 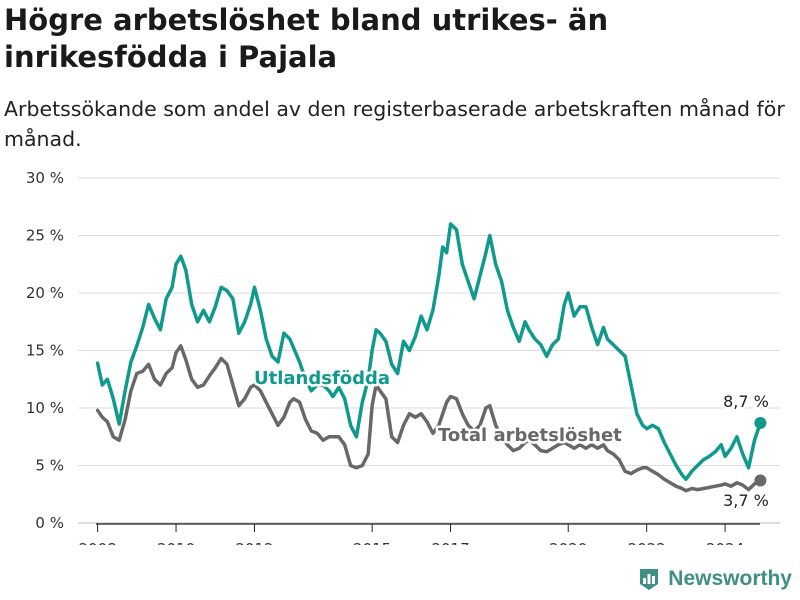 I want to click on x-tick-label: 2012, so click(x=254, y=542).